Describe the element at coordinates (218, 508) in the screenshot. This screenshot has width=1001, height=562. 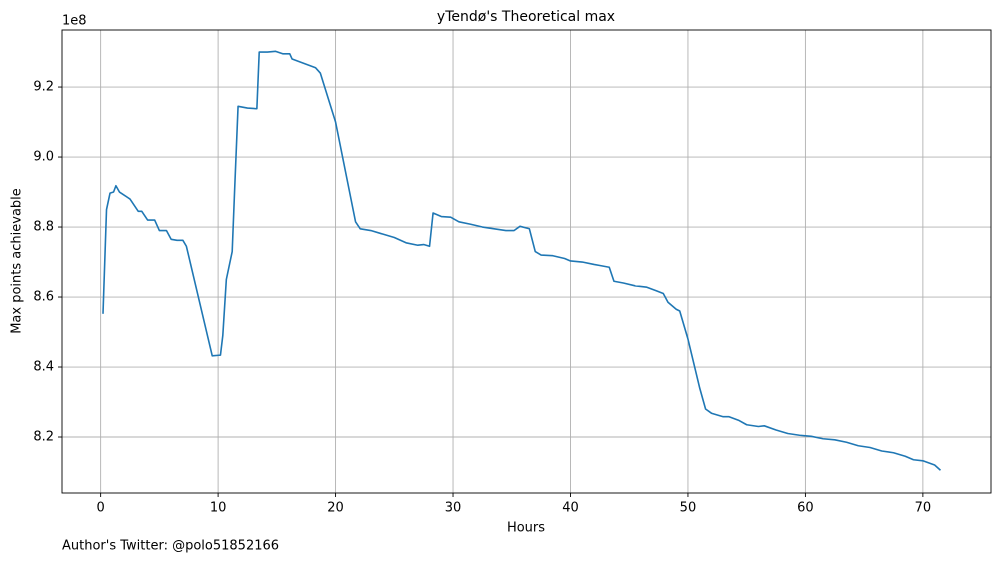
I see `x-tick-label: 10` at that location.